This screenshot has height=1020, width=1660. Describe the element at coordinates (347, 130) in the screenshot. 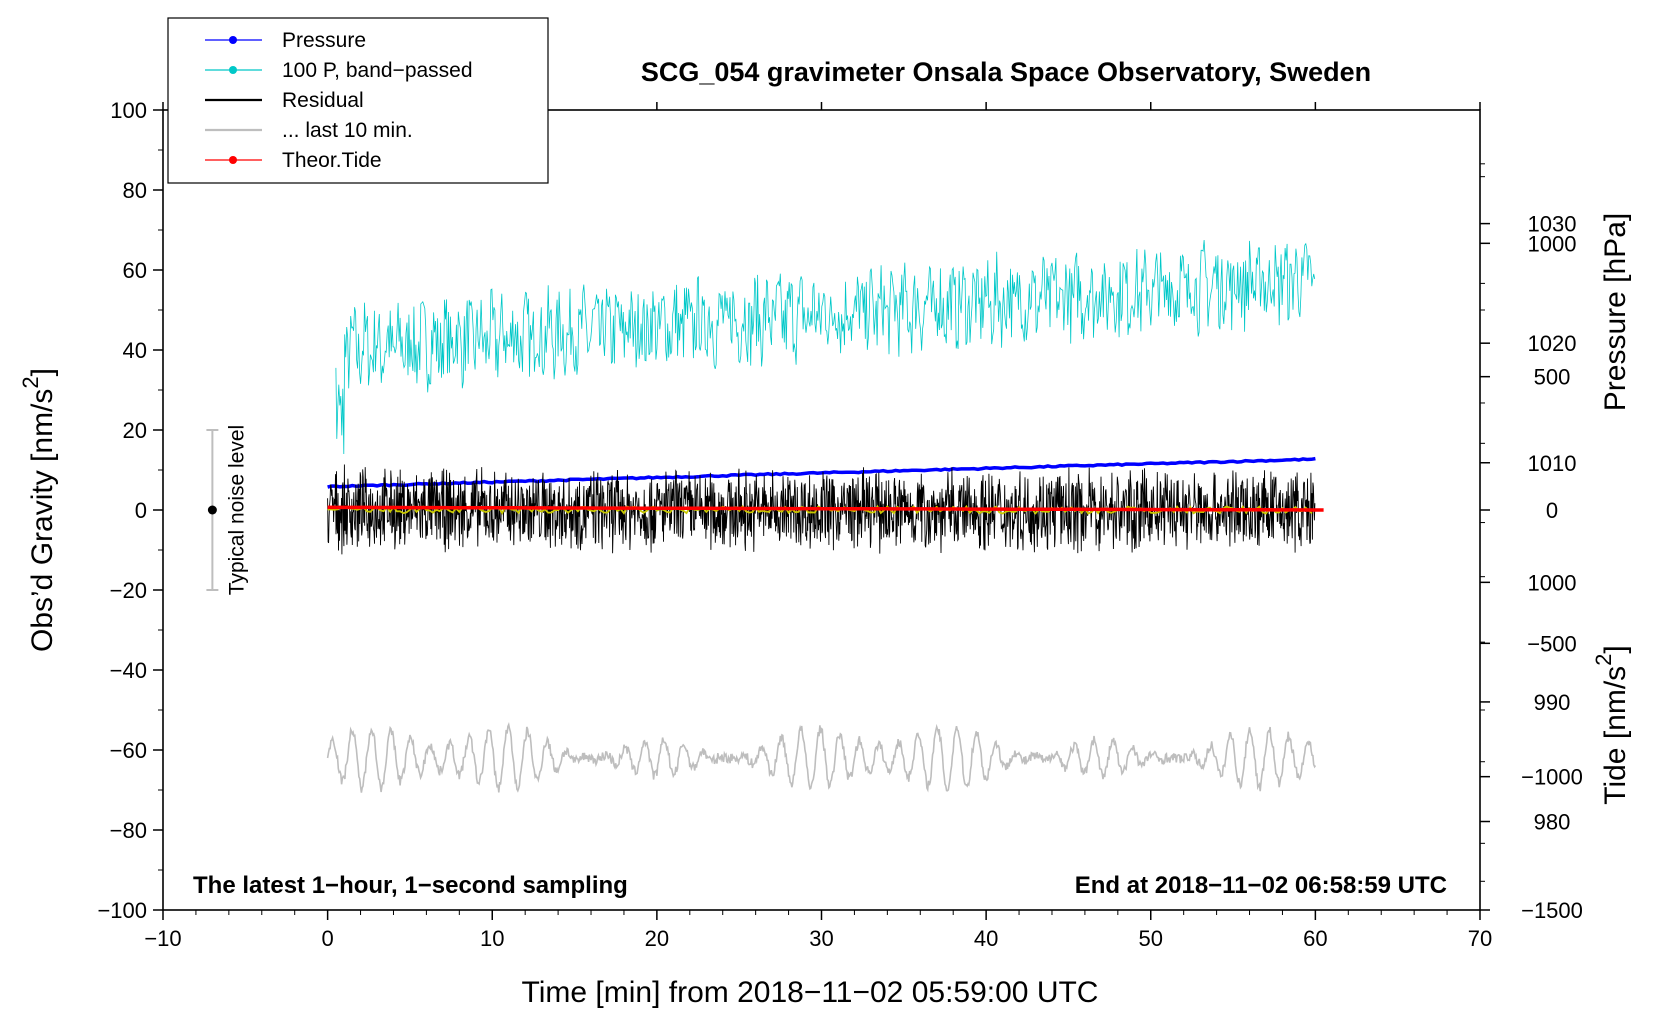

I see `legend-label: ... last 10 min.` at that location.